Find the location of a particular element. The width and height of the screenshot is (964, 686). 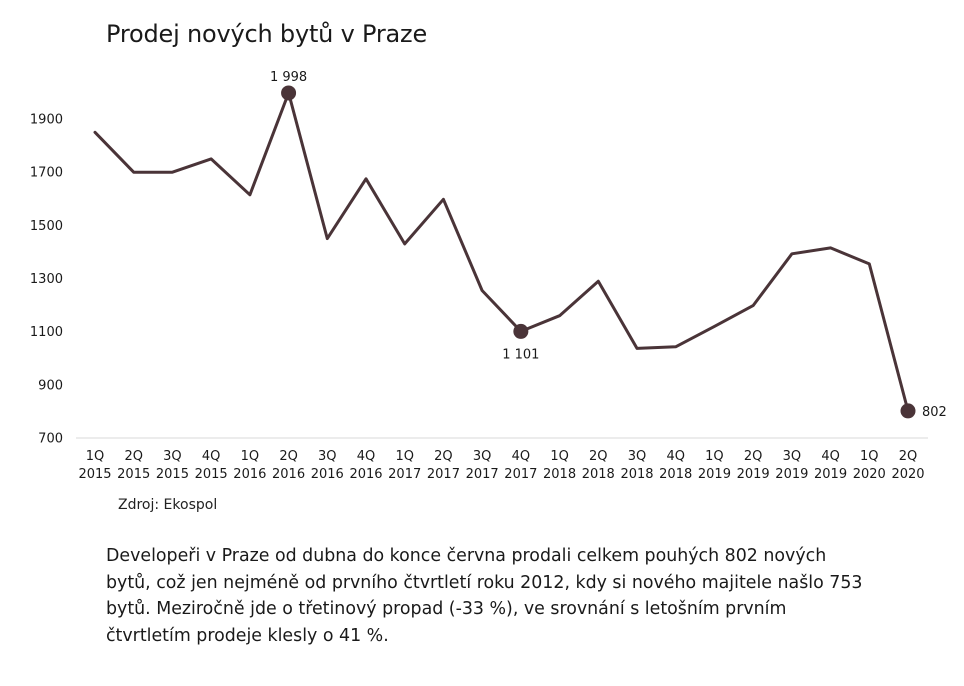

source-note: Zdroj: Ekospol is located at coordinates (168, 505).